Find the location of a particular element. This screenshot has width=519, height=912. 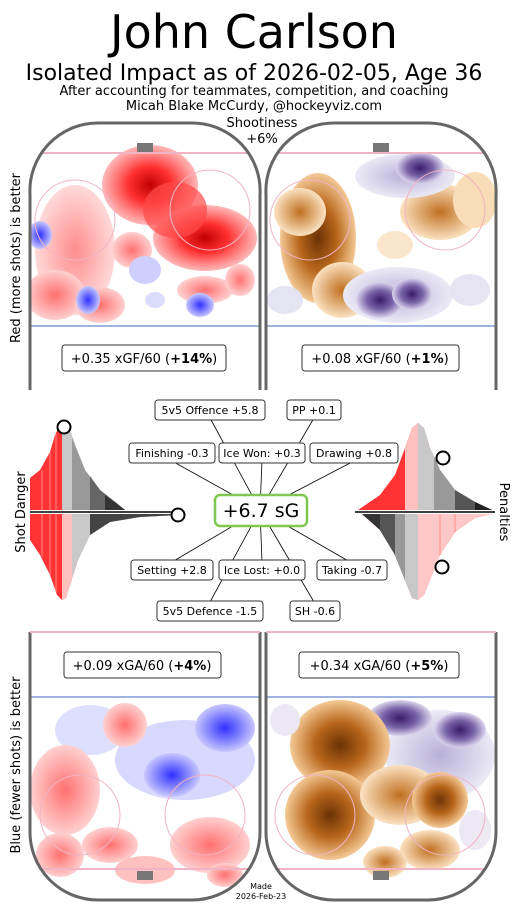

shot-danger-label: Shot Danger is located at coordinates (21, 512).